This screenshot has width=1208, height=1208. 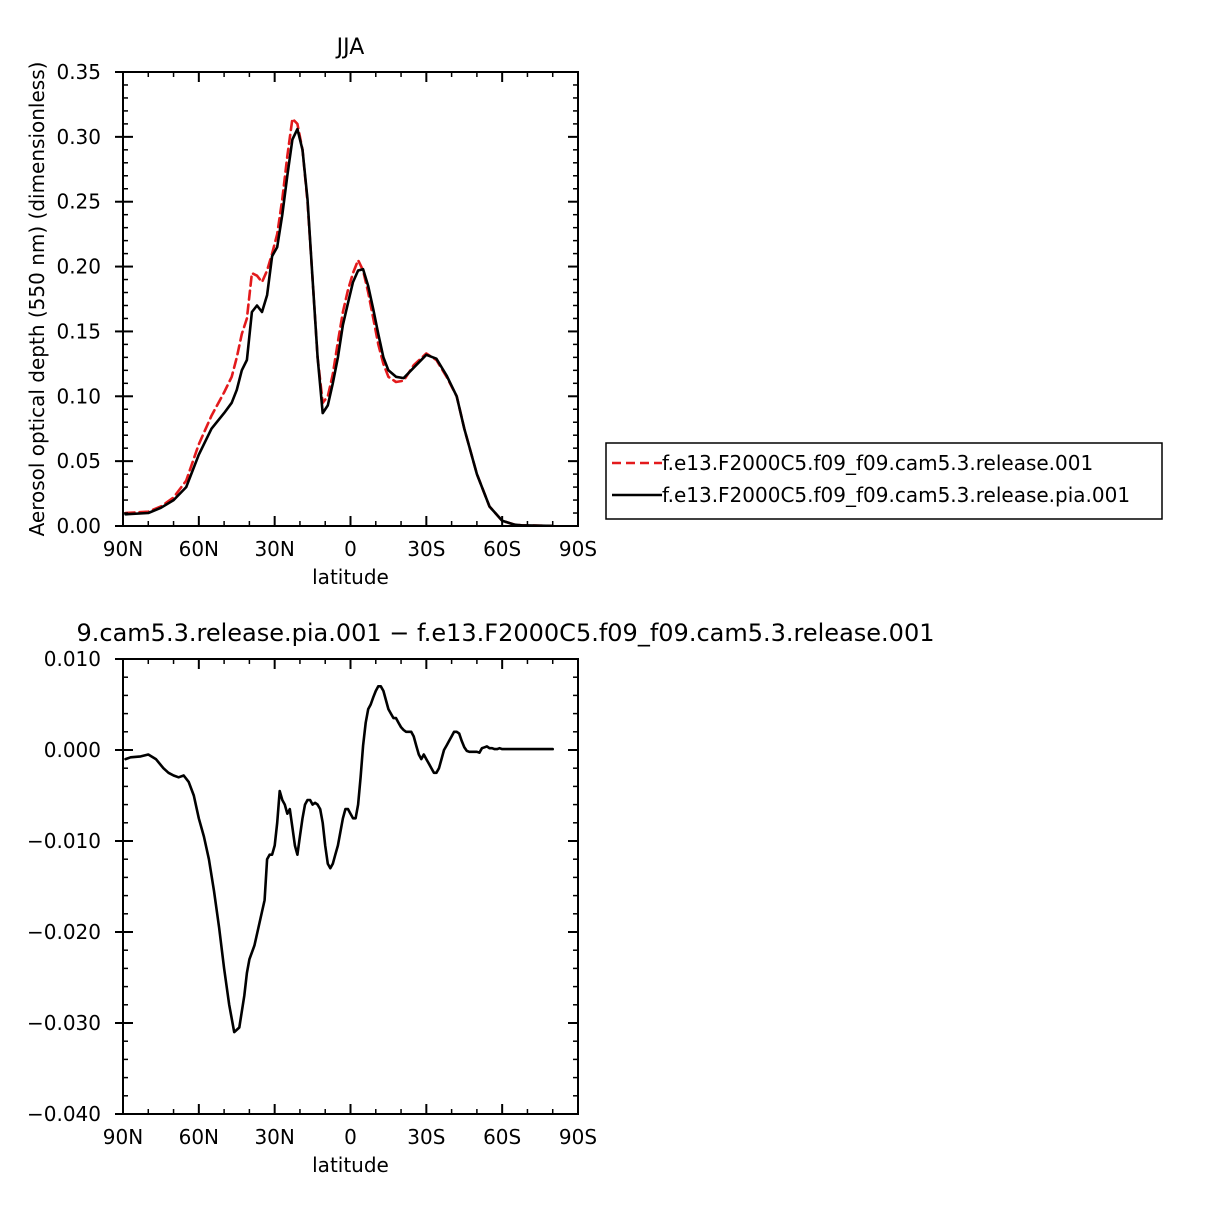 I want to click on chart-title: JJA, so click(x=350, y=47).